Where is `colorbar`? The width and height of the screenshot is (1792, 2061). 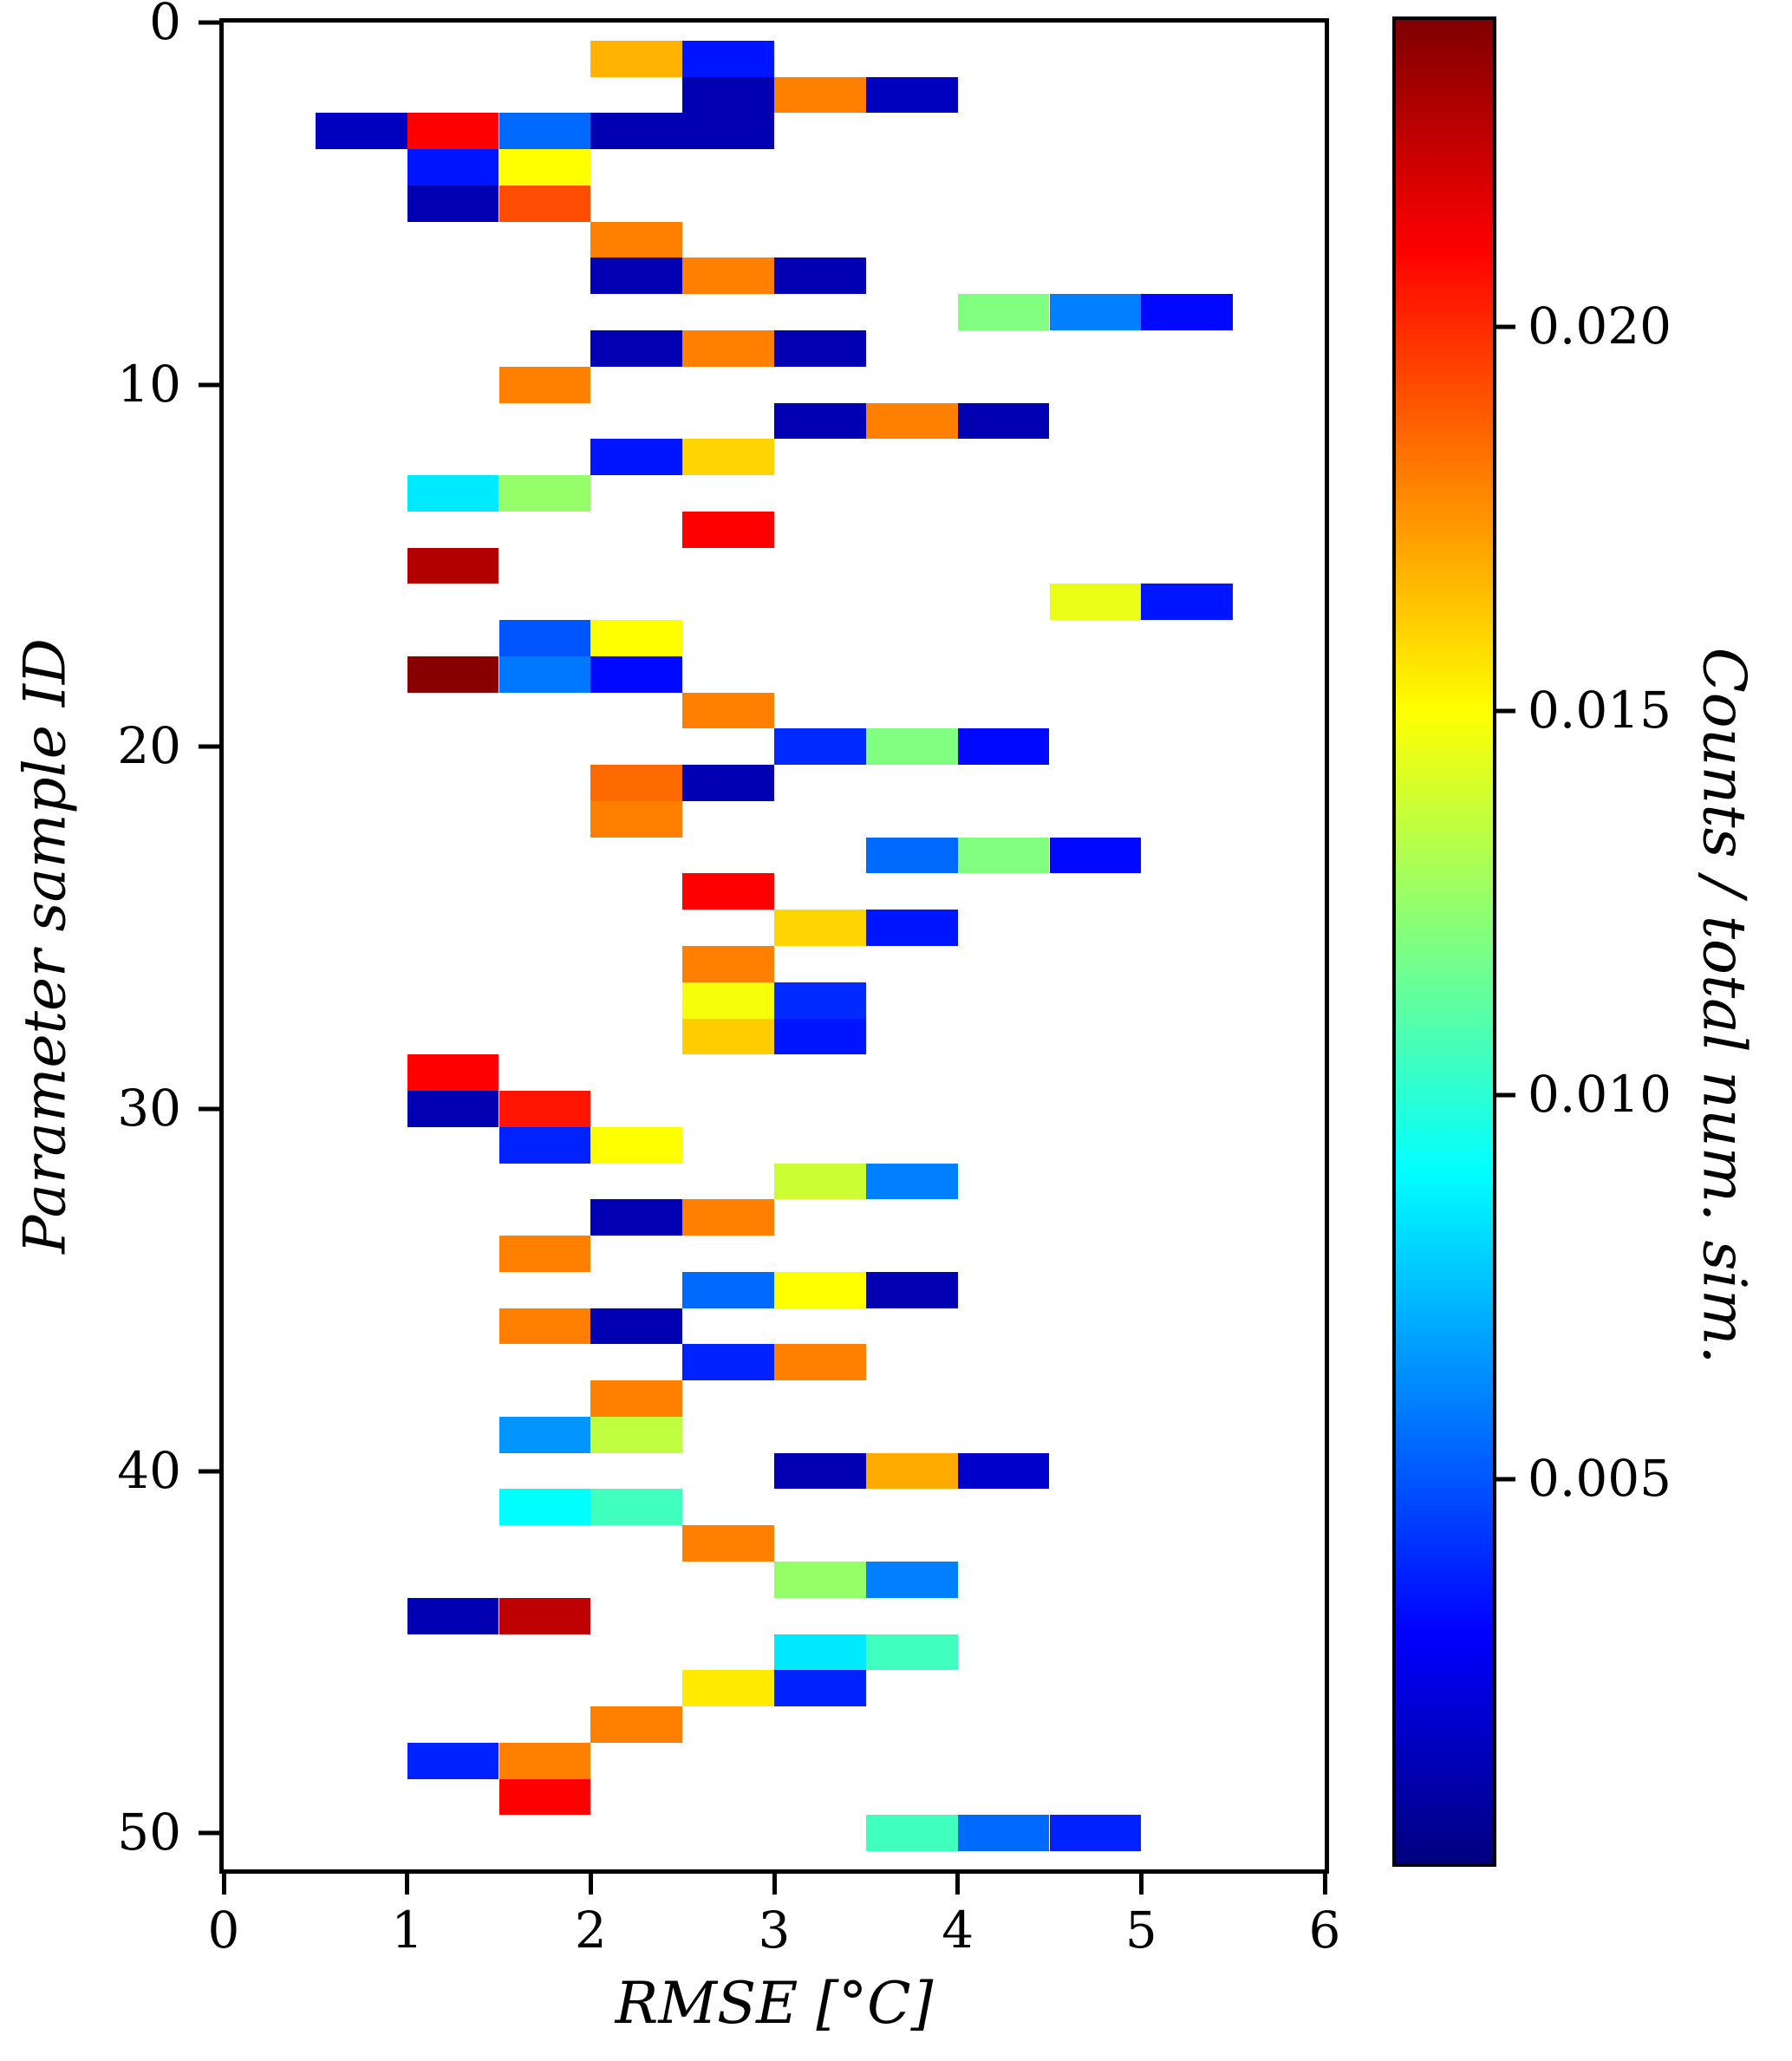
colorbar is located at coordinates (1444, 942).